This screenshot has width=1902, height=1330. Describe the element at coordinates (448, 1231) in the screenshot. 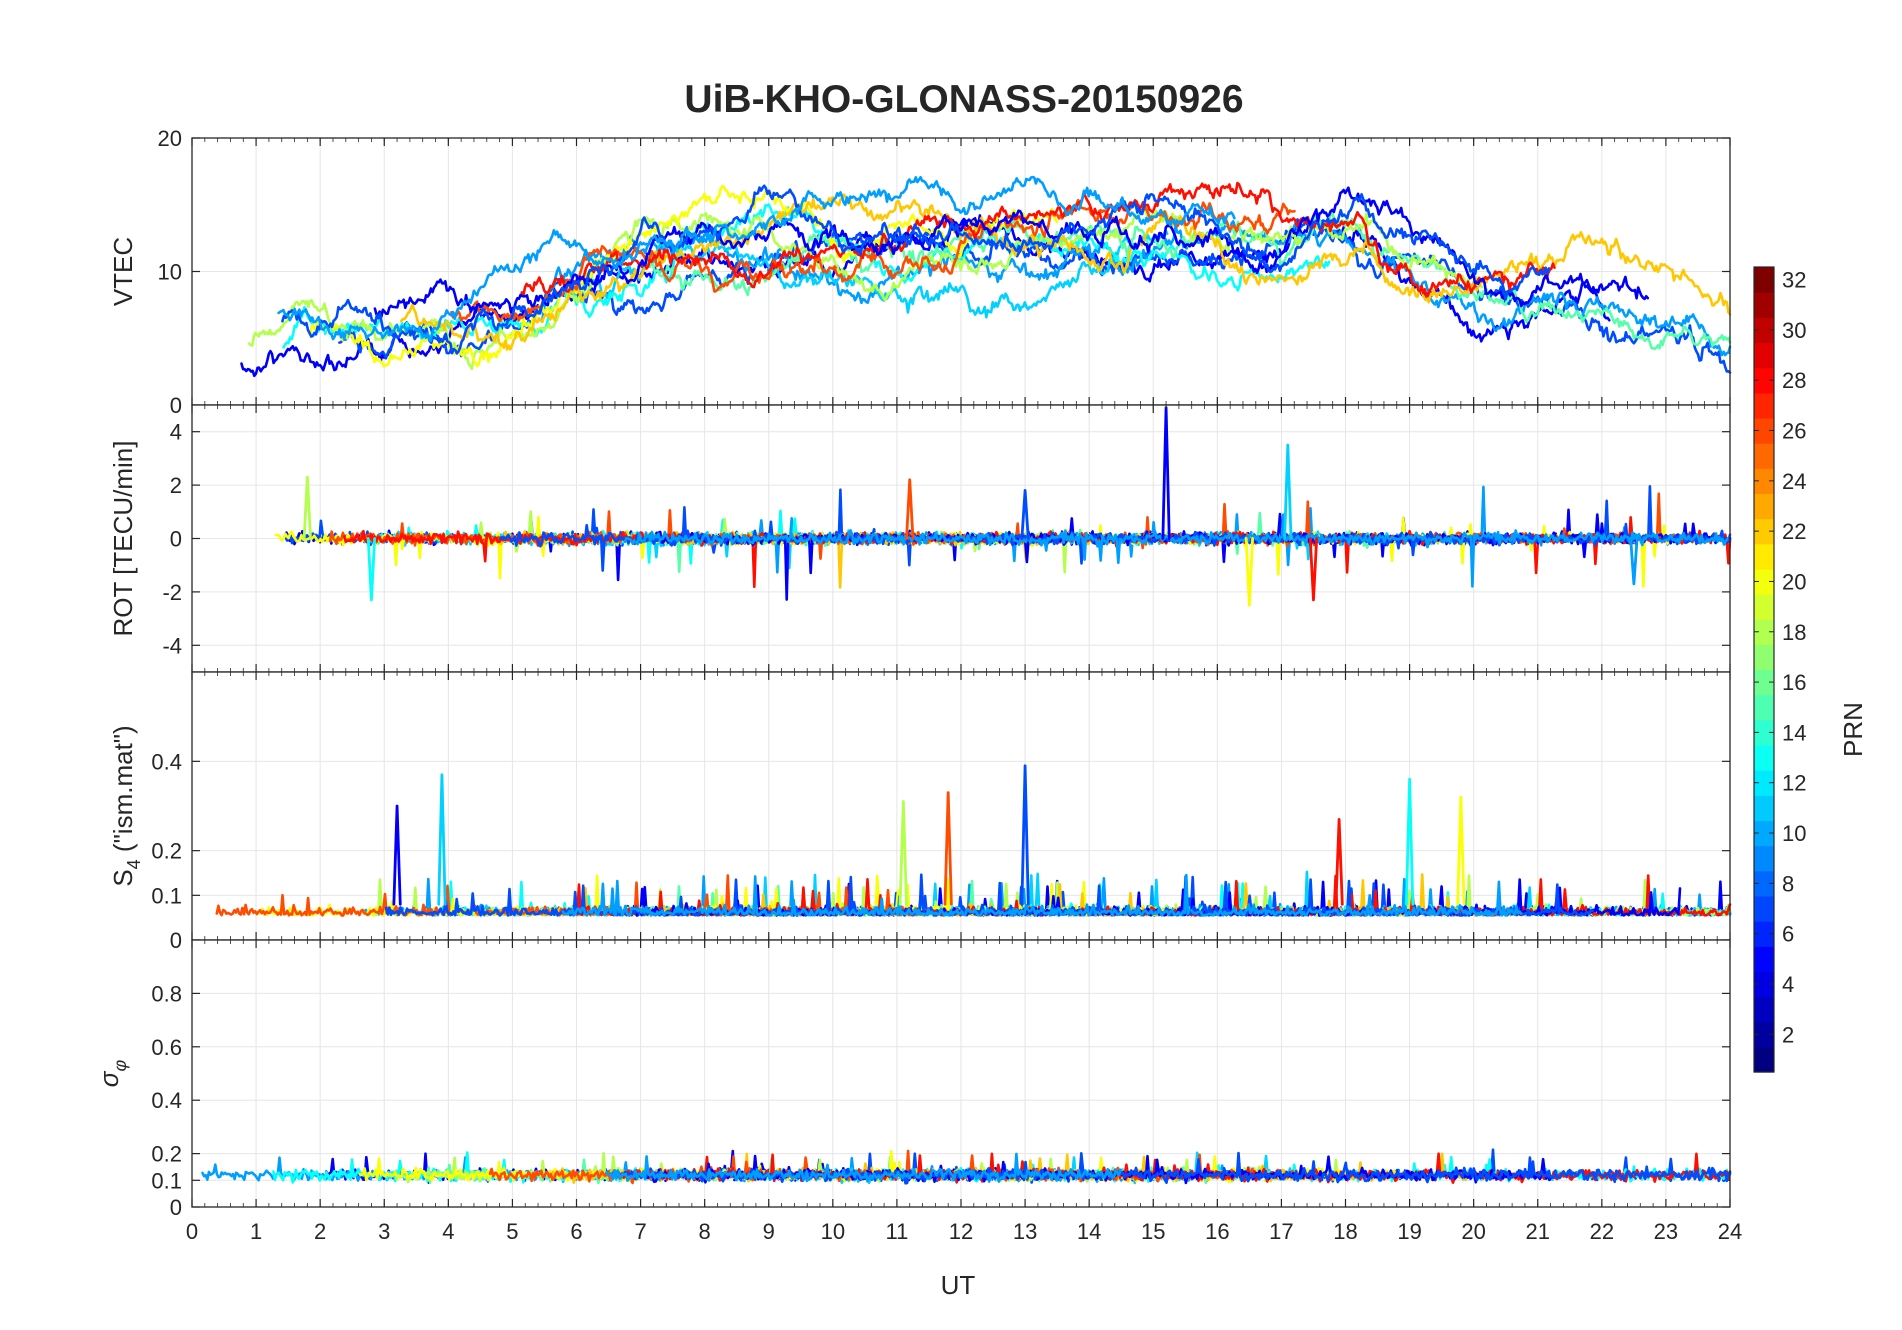

I see `x-tick-label: 4` at that location.